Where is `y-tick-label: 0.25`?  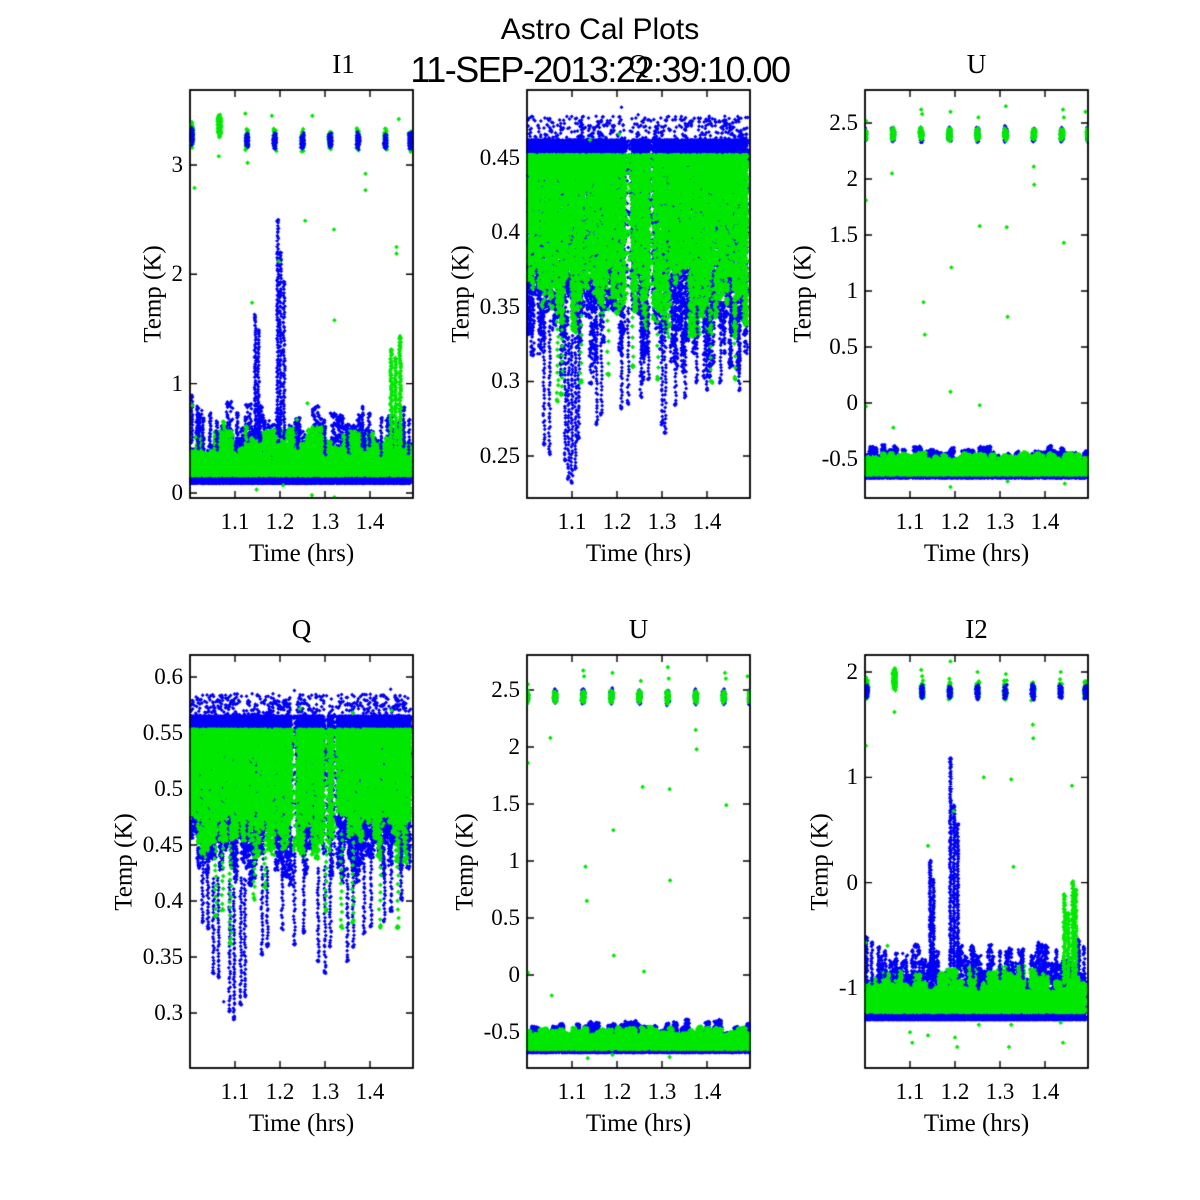
y-tick-label: 0.25 is located at coordinates (499, 455).